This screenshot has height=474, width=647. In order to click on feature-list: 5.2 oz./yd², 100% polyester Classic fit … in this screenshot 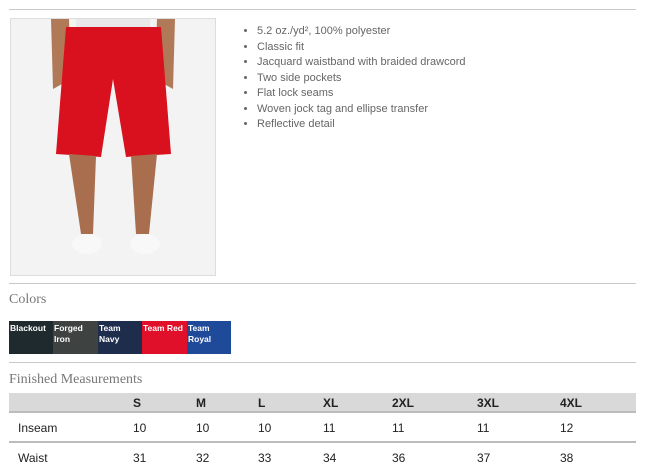, I will do `click(354, 78)`.